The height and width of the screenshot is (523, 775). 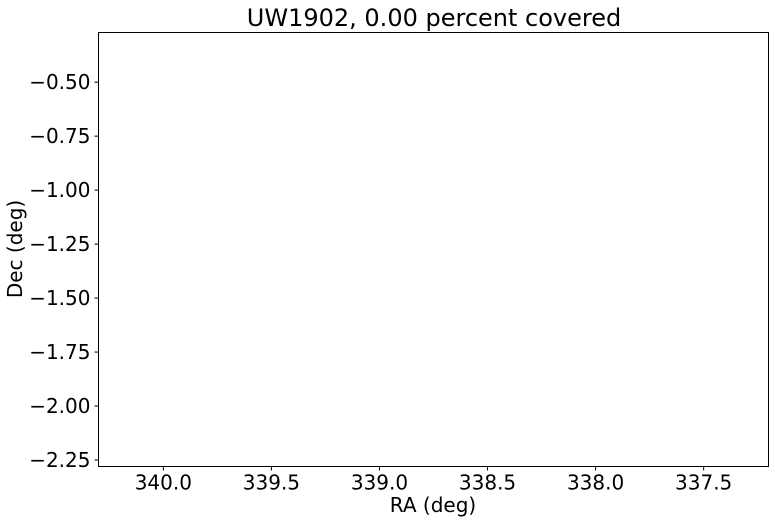 What do you see at coordinates (433, 505) in the screenshot?
I see `x-axis-label: RA (deg)` at bounding box center [433, 505].